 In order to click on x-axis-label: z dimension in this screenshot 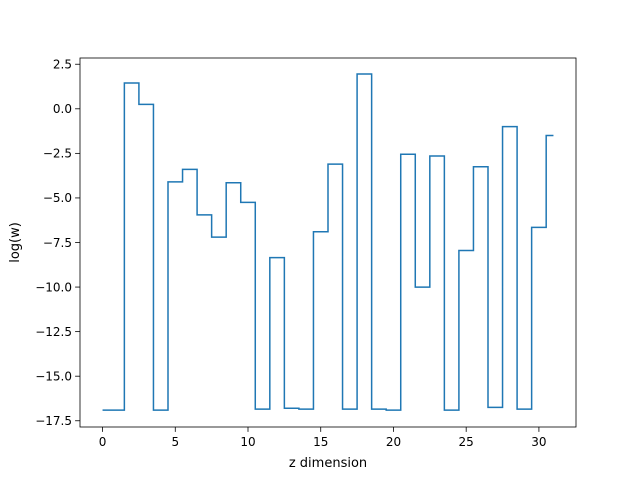, I will do `click(328, 463)`.